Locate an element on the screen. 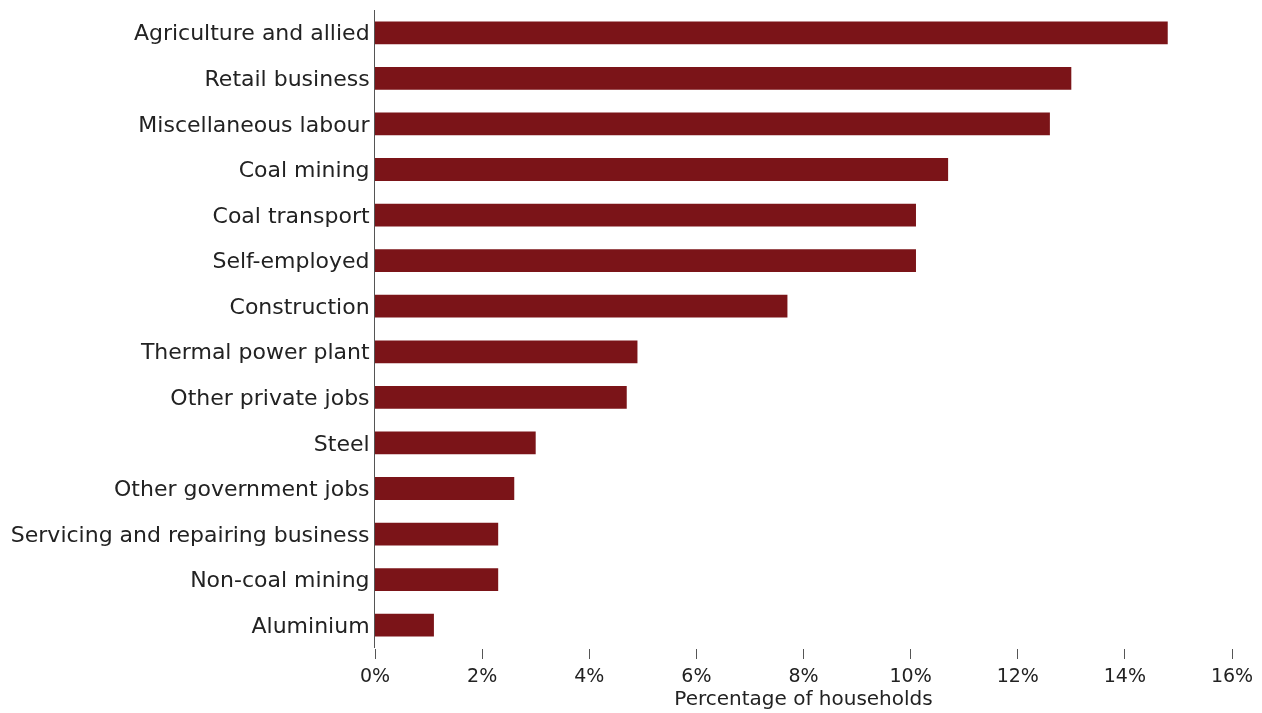 The height and width of the screenshot is (713, 1262). y-tick-label: Thermal power plant is located at coordinates (254, 352).